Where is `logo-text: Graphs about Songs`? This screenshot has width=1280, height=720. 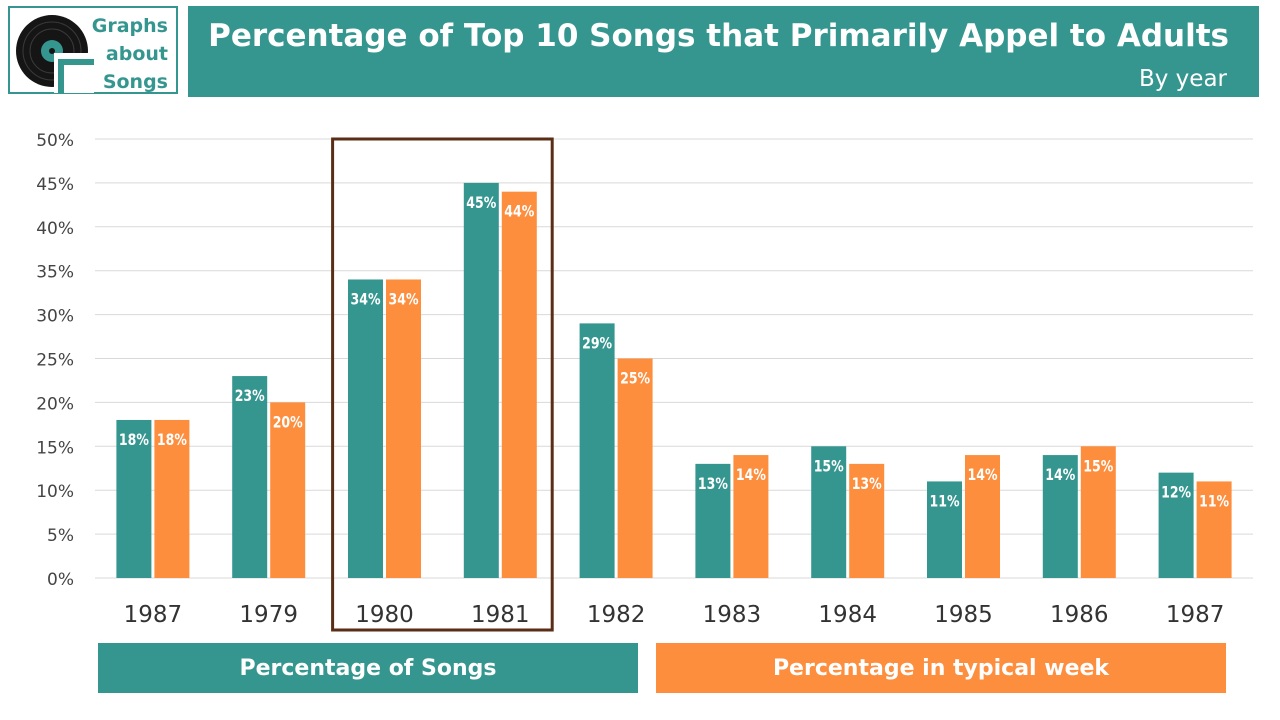 logo-text: Graphs about Songs is located at coordinates (130, 54).